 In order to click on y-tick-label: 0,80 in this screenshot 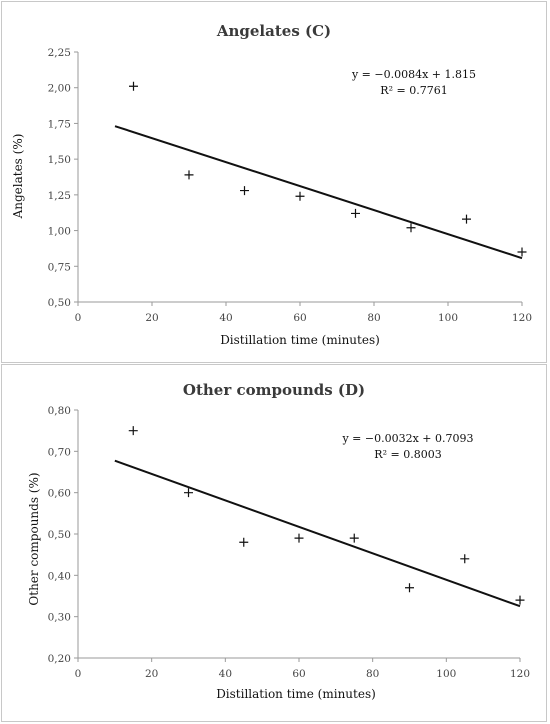, I will do `click(59, 411)`.